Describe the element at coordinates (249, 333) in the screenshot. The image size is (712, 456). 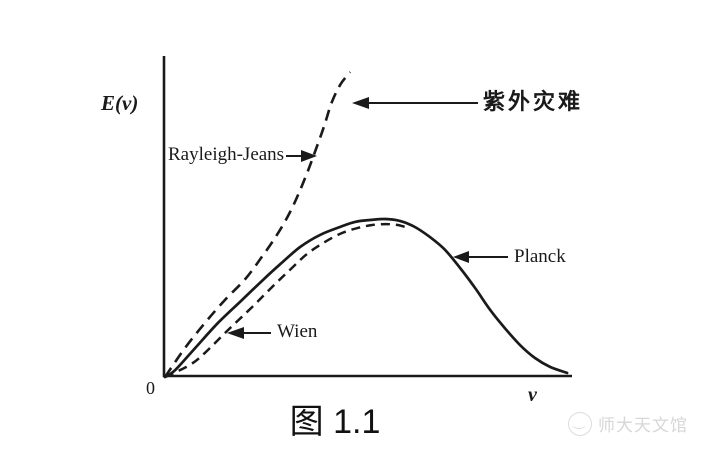
I see `wien-arrow` at that location.